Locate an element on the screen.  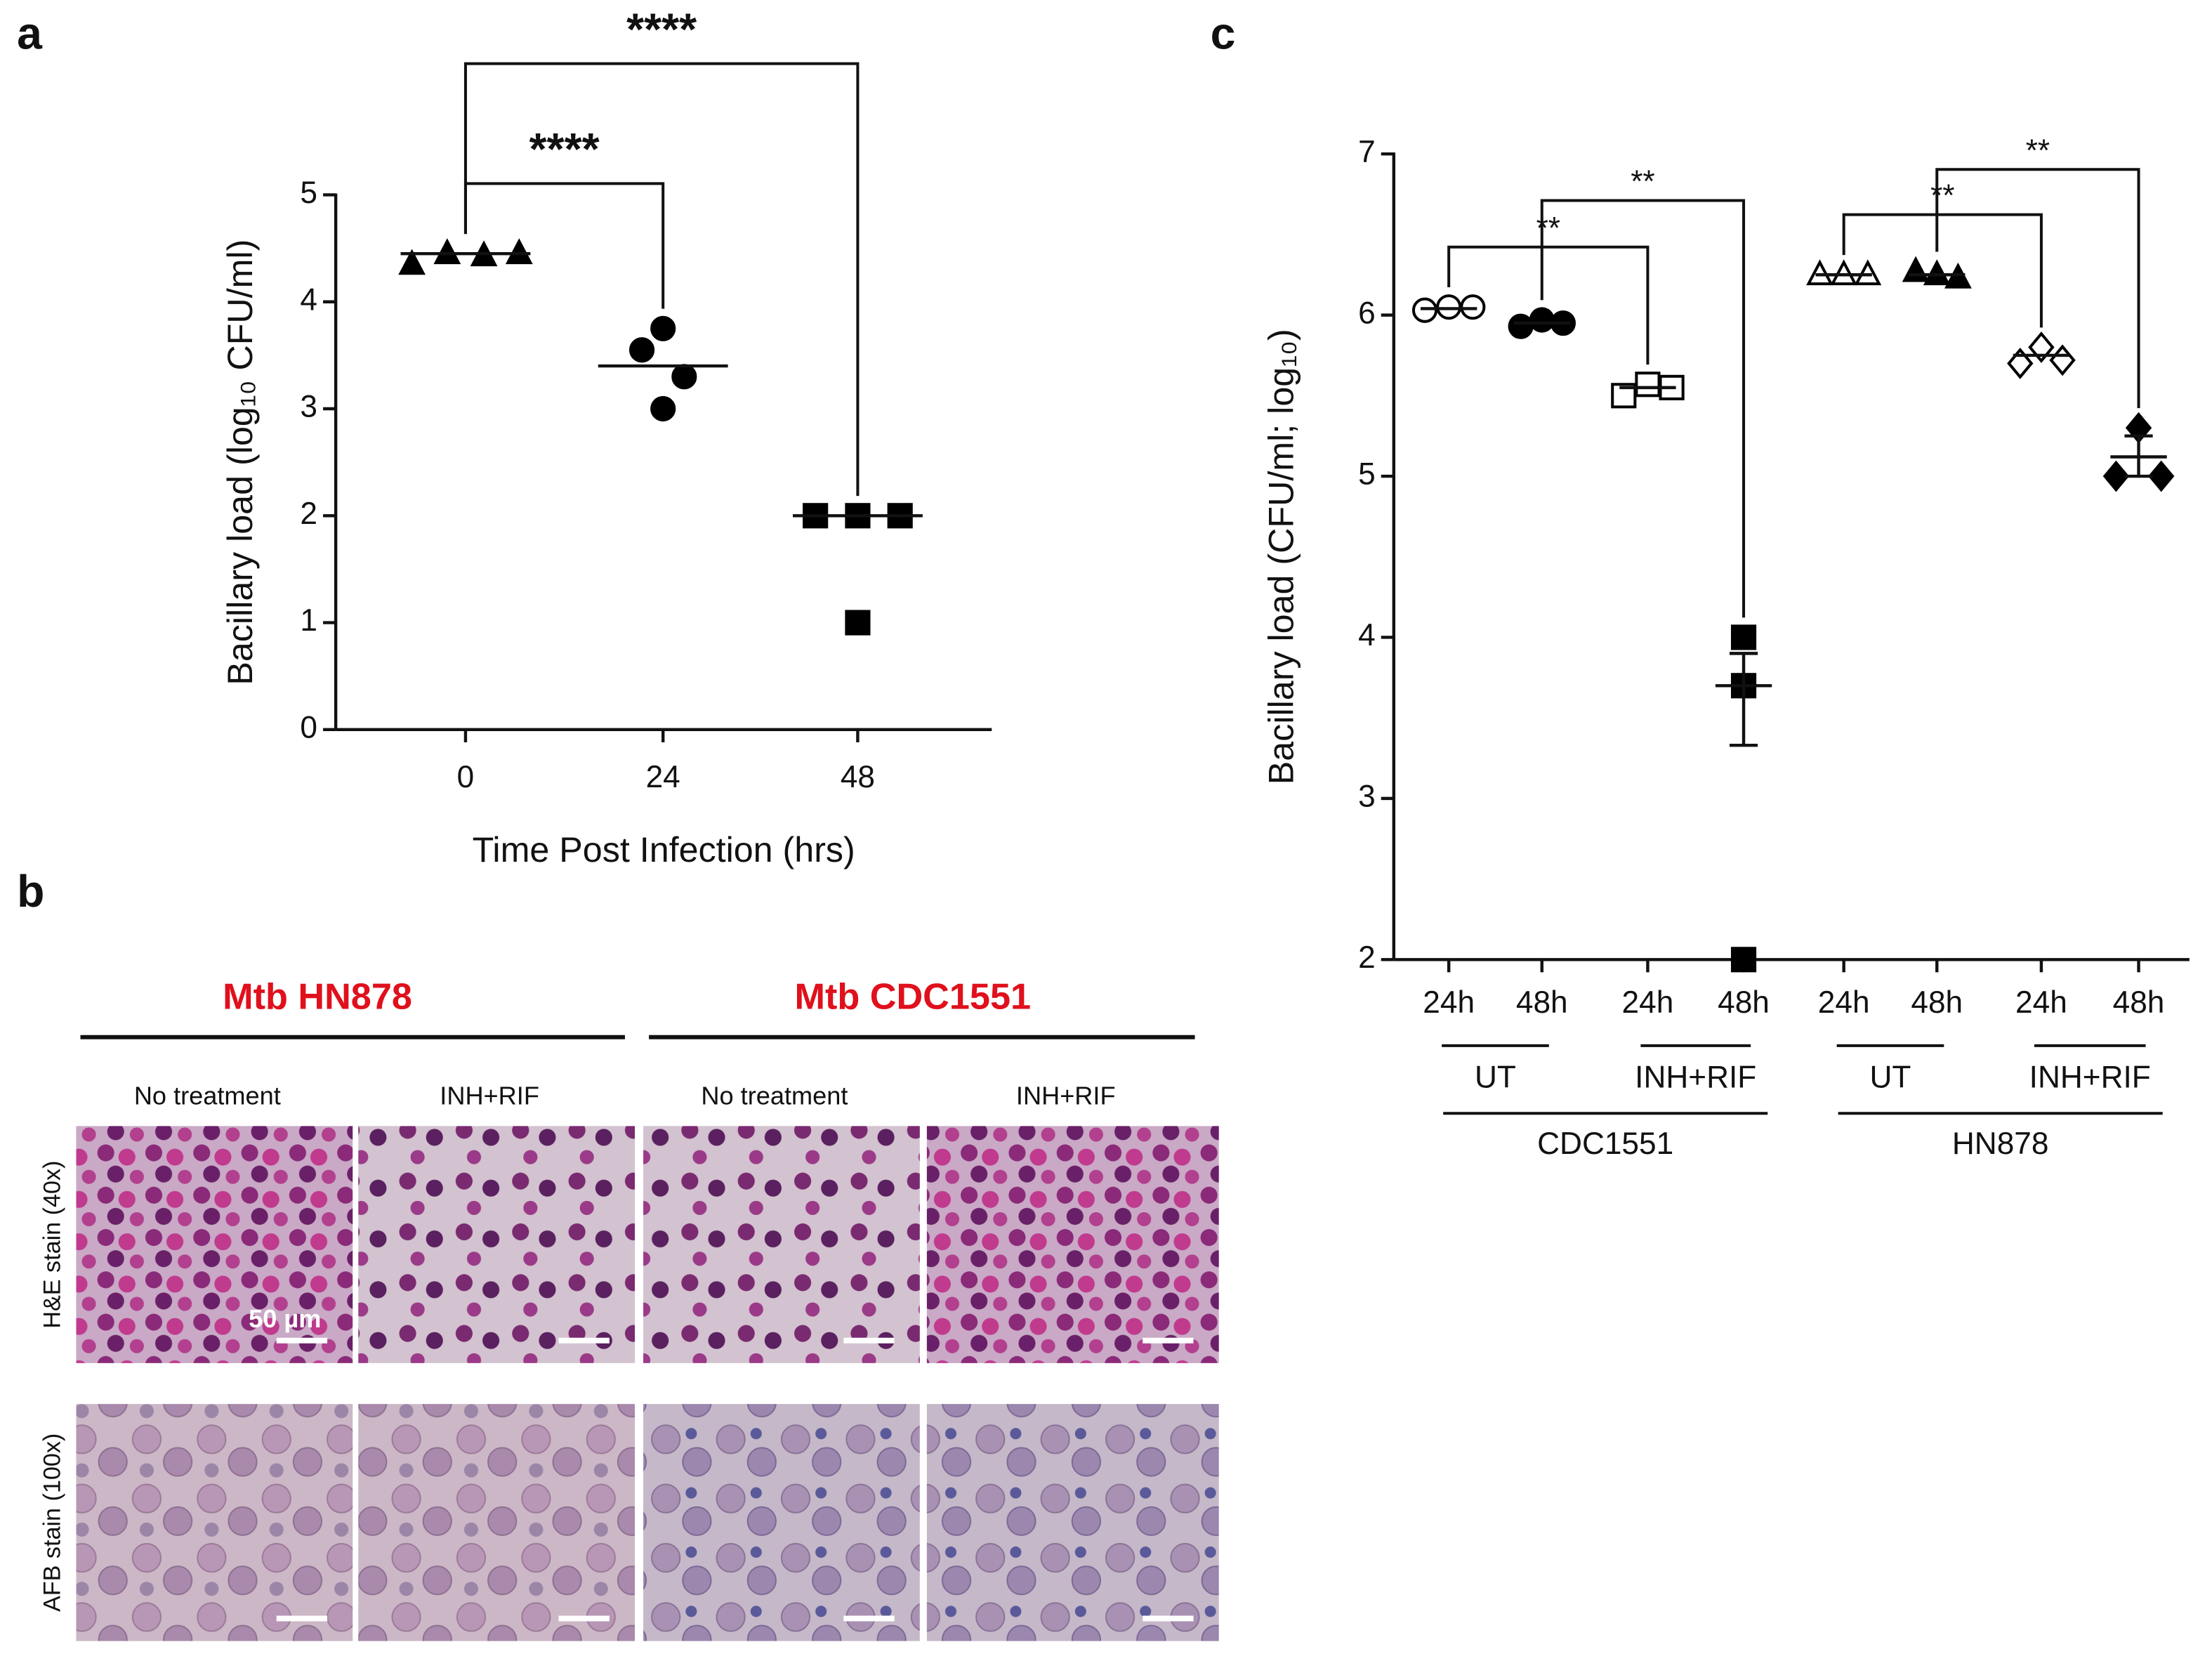
x-tick-label: 24 is located at coordinates (663, 777).